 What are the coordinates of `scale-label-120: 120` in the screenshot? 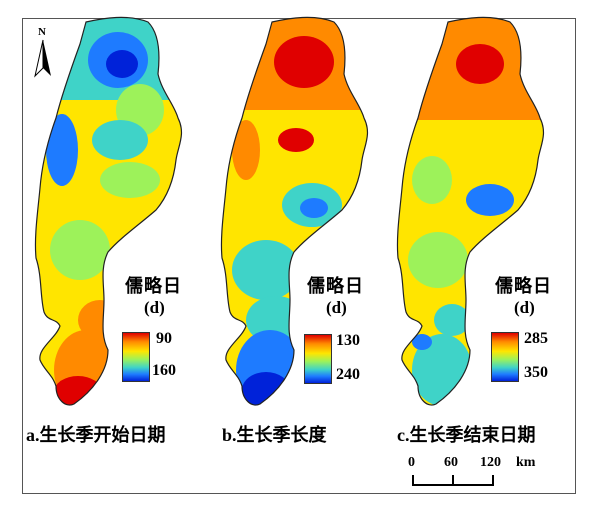 It's located at (490, 462).